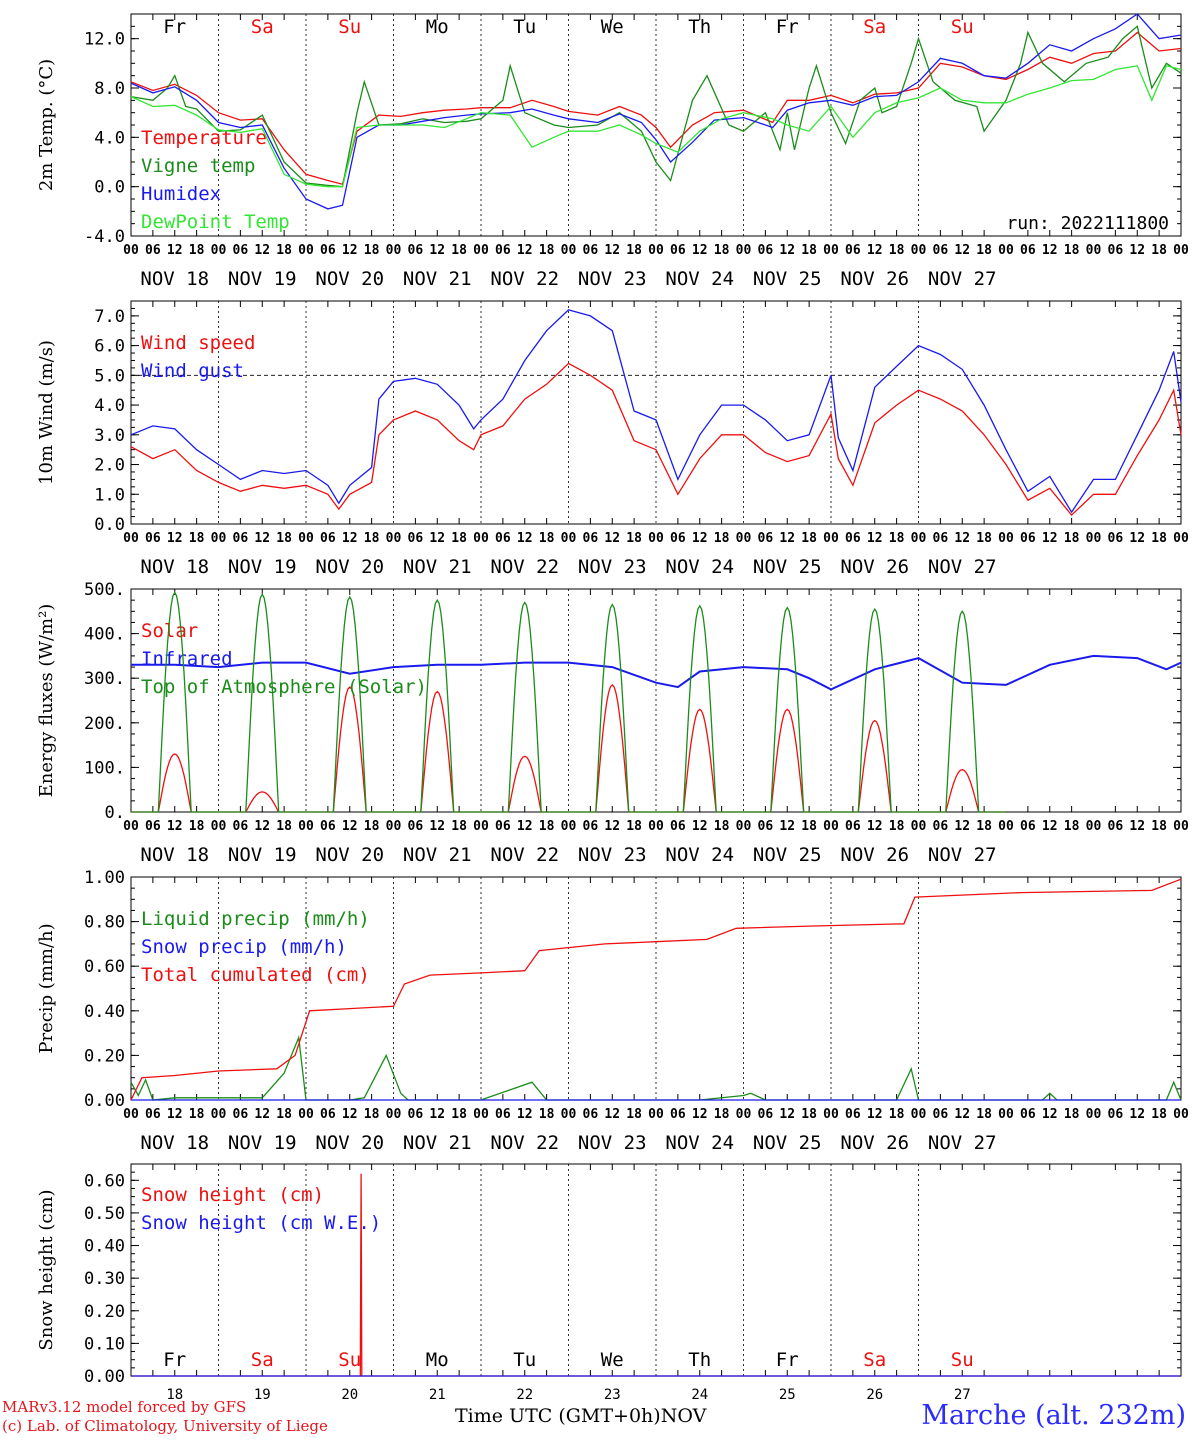 This screenshot has width=1194, height=1440. What do you see at coordinates (656, 672) in the screenshot?
I see `series-line-infrared` at bounding box center [656, 672].